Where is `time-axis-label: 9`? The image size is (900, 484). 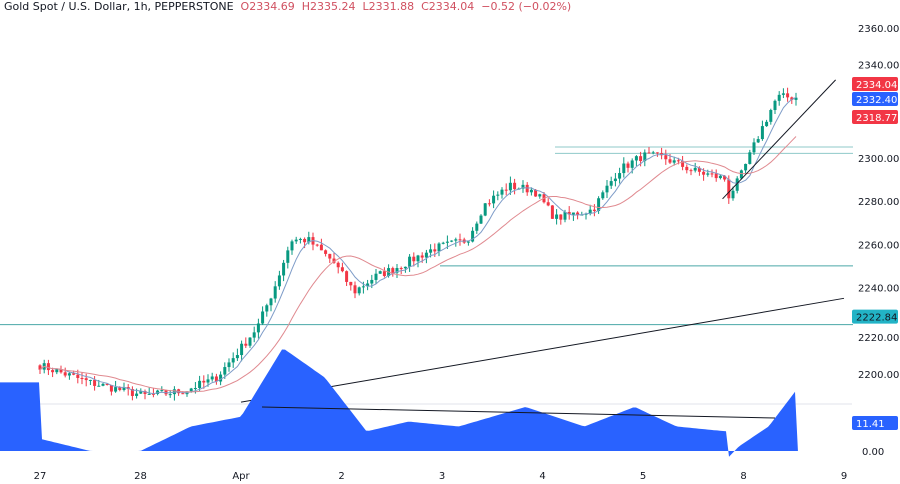 time-axis-label: 9 is located at coordinates (844, 476).